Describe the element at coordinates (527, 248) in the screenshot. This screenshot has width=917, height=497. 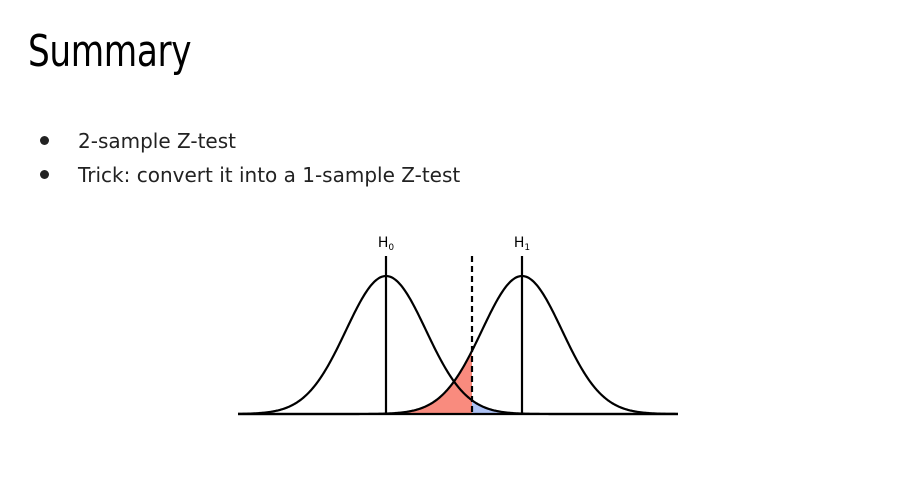
I see `h1-label-subscript: 1` at that location.